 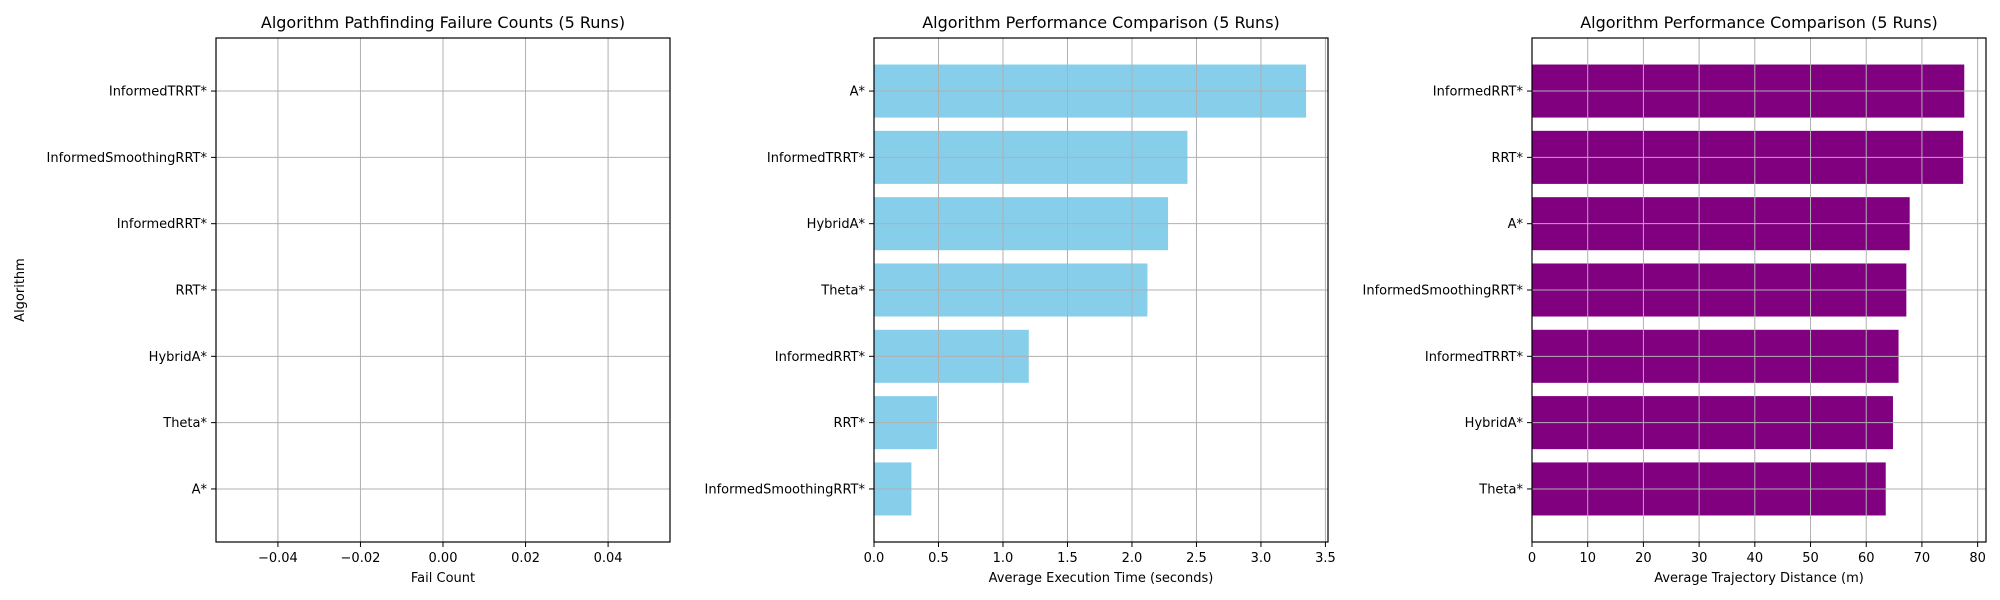 I want to click on x-tick-label: 70, so click(x=1922, y=558).